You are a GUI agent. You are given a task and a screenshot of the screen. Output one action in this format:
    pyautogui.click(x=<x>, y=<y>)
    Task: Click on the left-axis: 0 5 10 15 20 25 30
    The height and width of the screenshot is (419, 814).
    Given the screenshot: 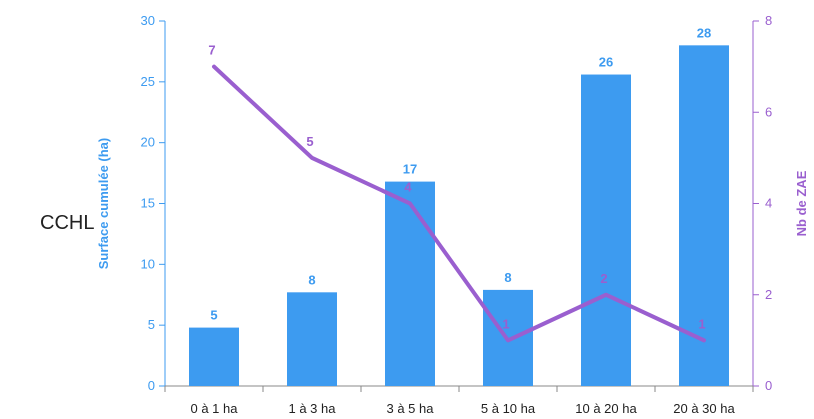 What is the action you would take?
    pyautogui.click(x=153, y=203)
    